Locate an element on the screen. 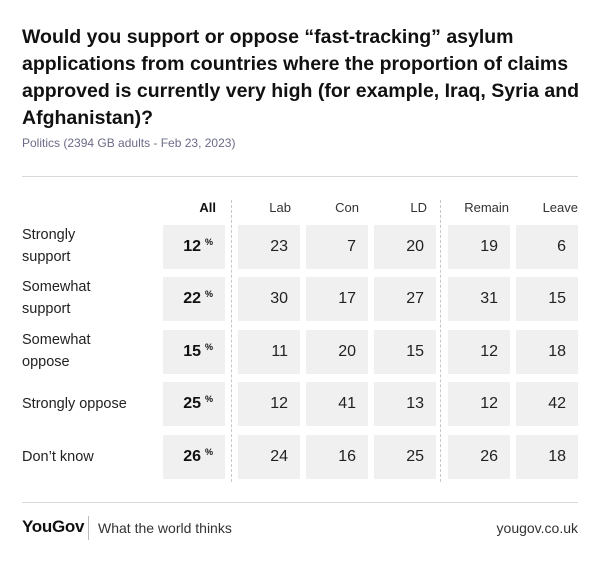 Image resolution: width=600 pixels, height=564 pixels. table-cell-ld: 25 is located at coordinates (405, 457).